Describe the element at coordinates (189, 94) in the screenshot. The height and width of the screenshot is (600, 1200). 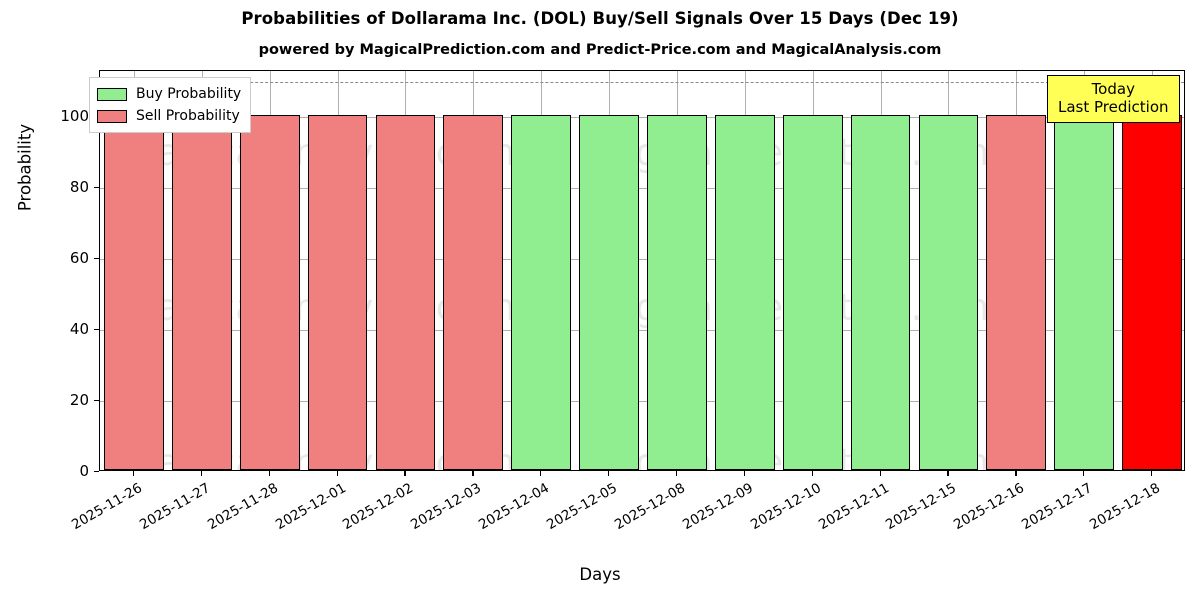
I see `legend-label: Buy Probability` at that location.